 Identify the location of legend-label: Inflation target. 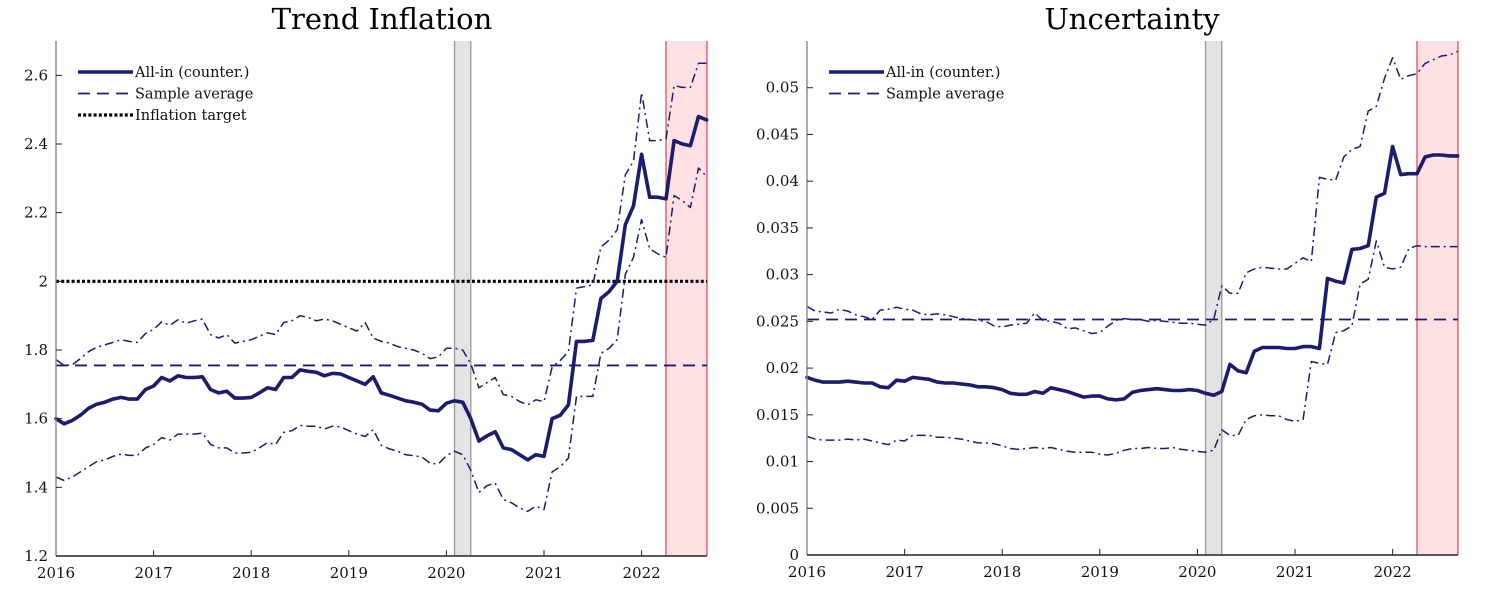
(191, 116).